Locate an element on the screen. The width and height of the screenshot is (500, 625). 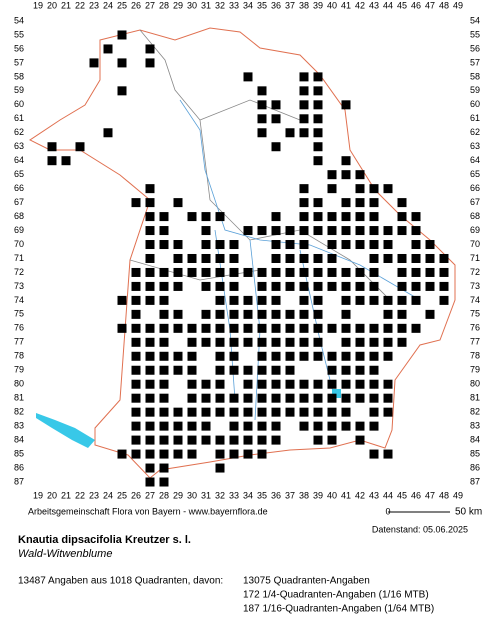
row-label: 84 is located at coordinates (475, 439).